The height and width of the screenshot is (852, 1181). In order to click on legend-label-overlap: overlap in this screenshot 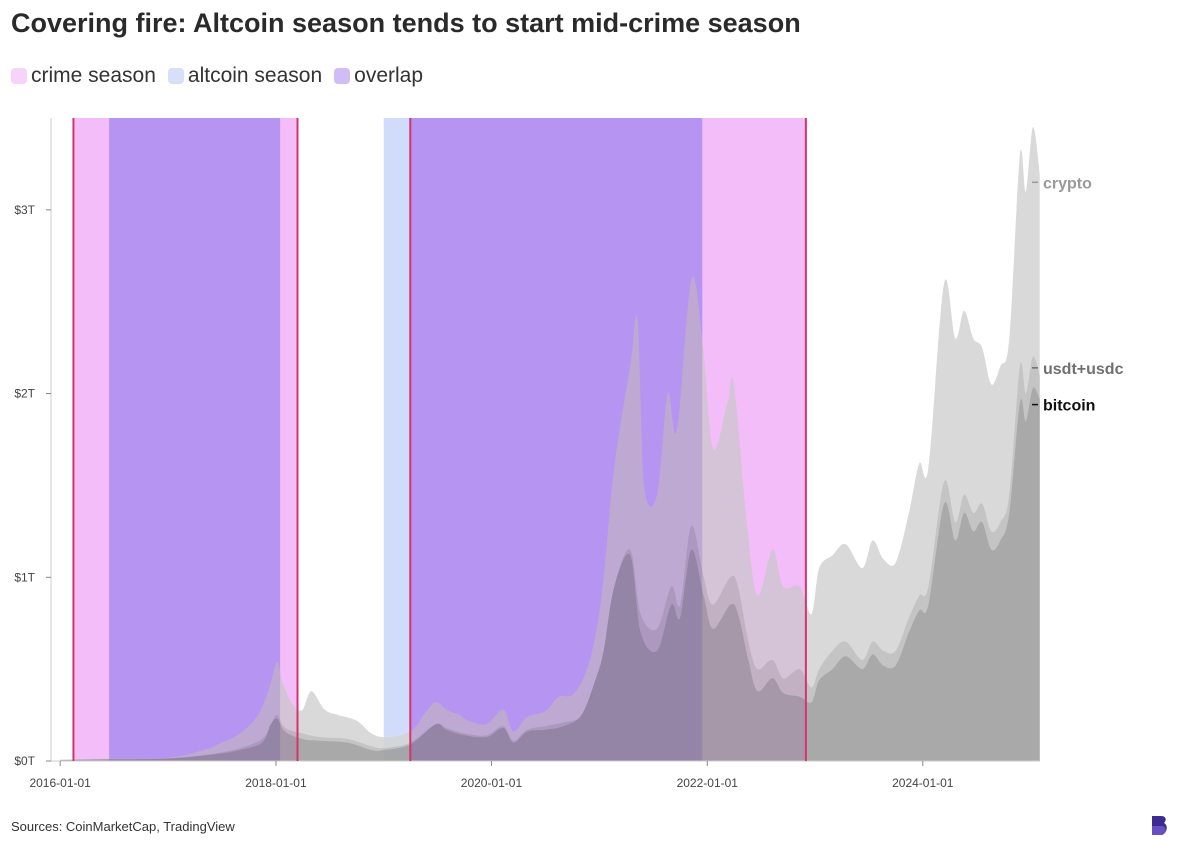, I will do `click(389, 75)`.